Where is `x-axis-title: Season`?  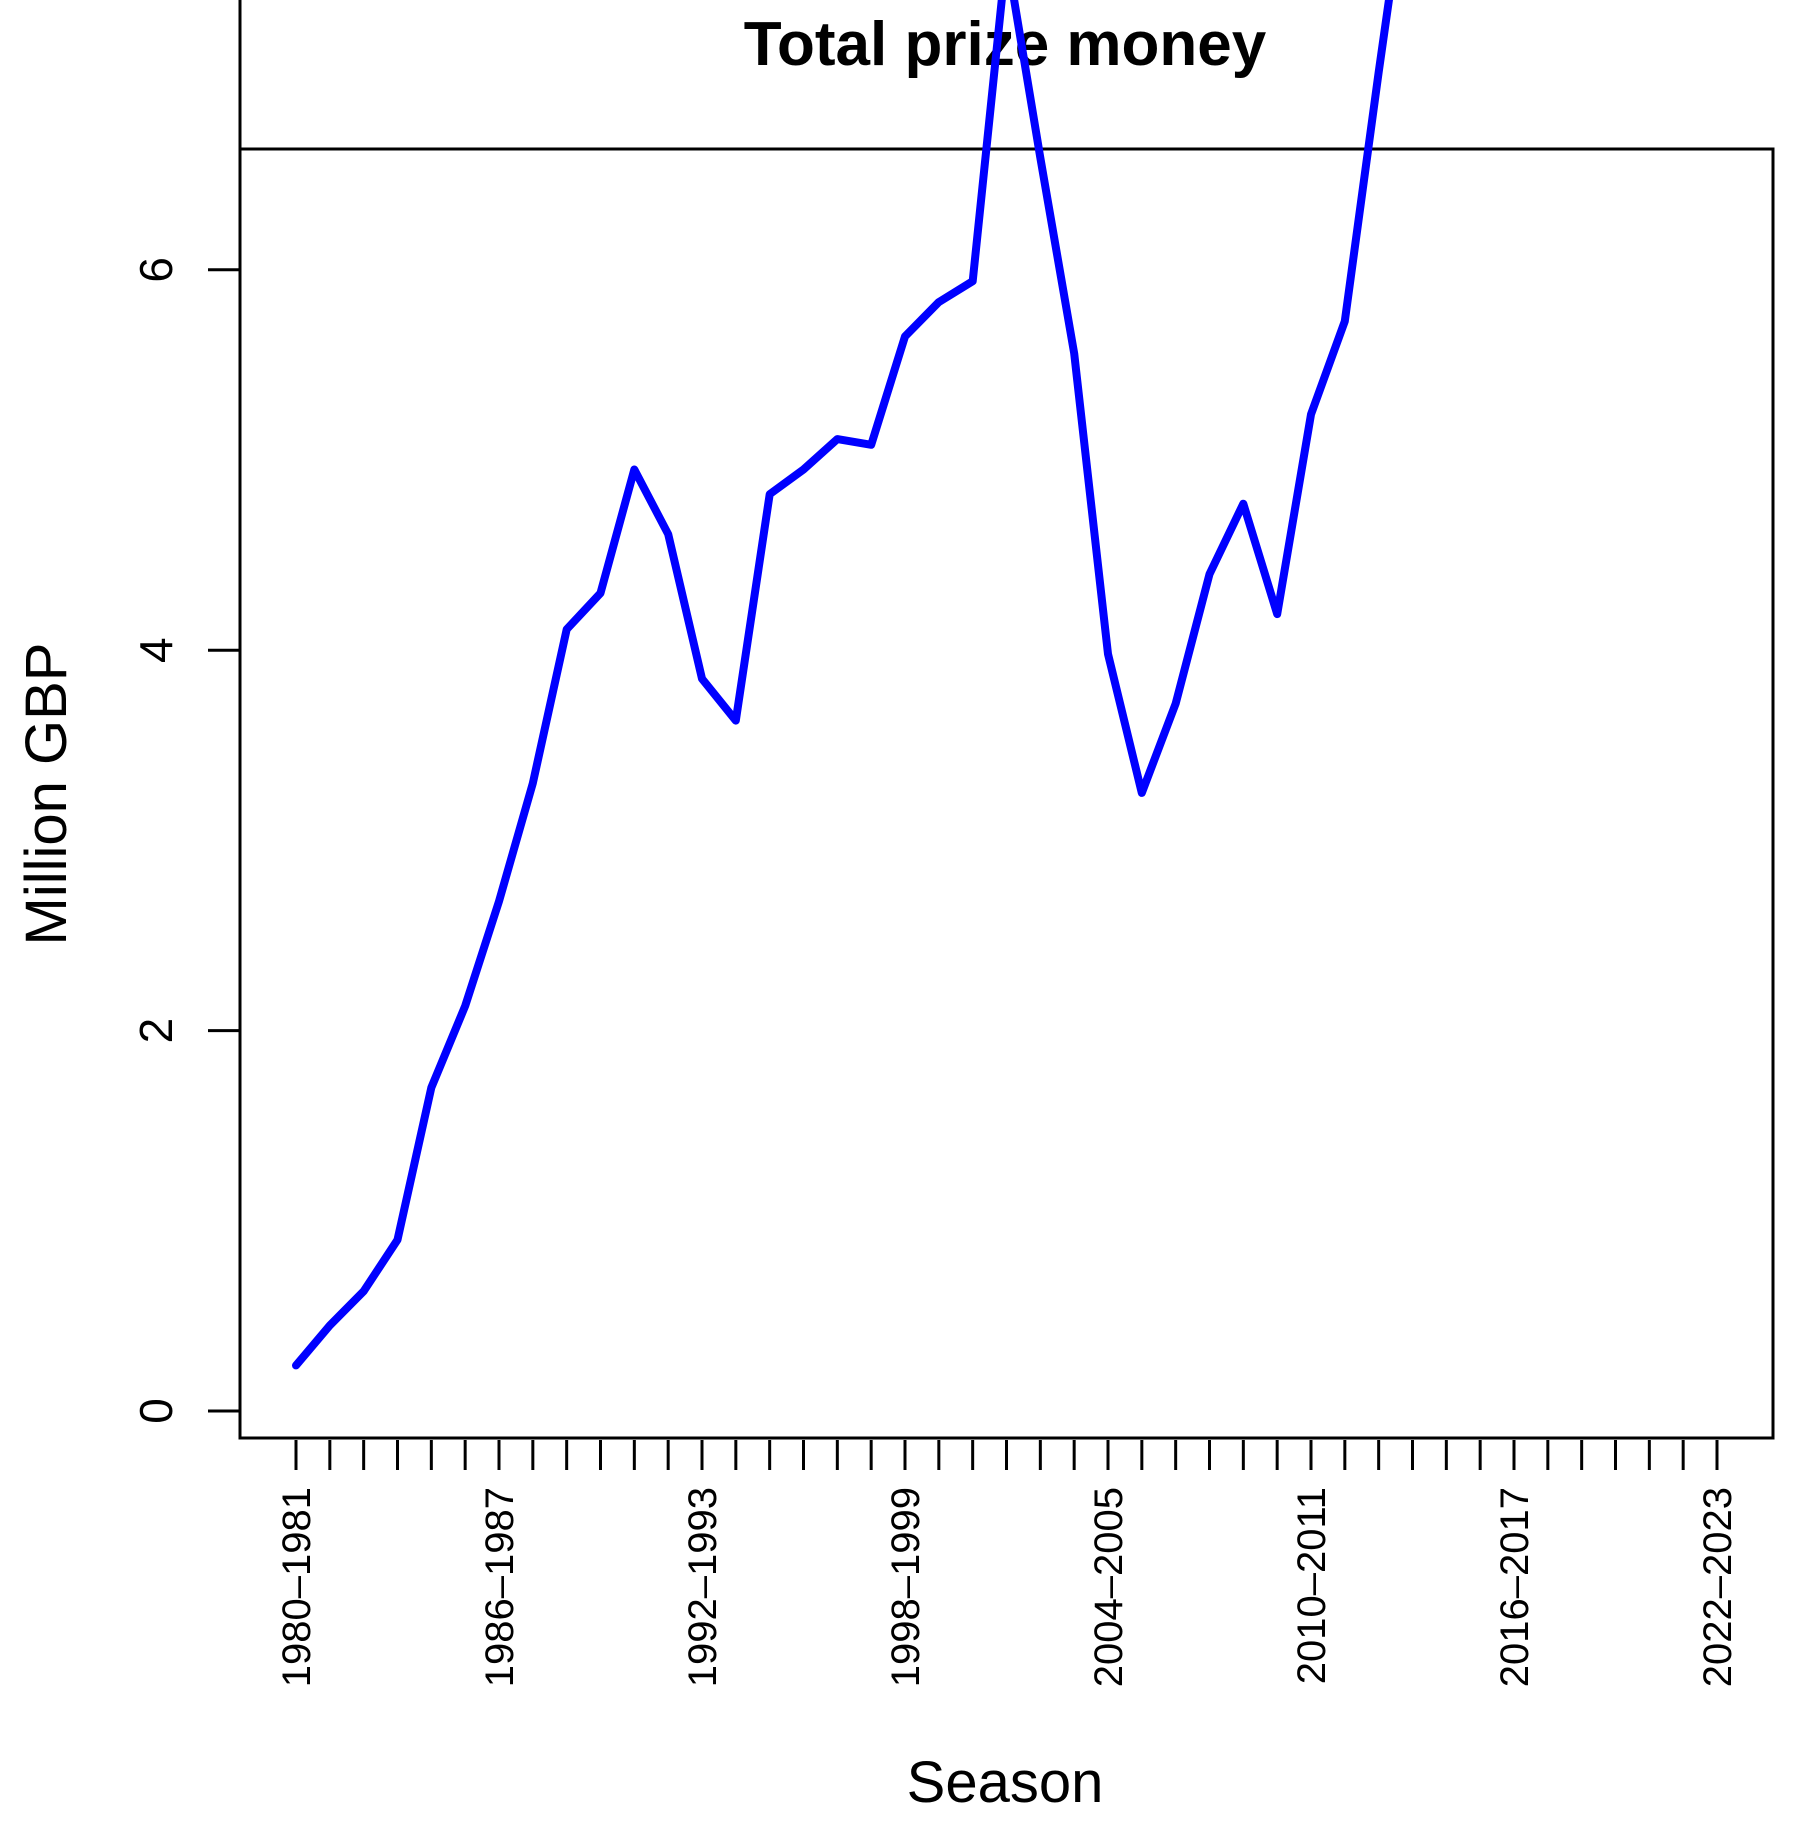
x-axis-title: Season is located at coordinates (1005, 1782).